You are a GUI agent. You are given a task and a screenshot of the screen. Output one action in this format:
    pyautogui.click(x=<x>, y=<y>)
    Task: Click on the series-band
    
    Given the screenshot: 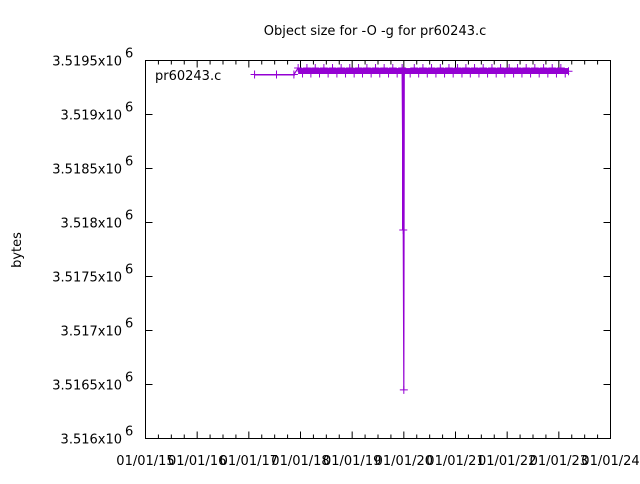 What is the action you would take?
    pyautogui.click(x=433, y=71)
    